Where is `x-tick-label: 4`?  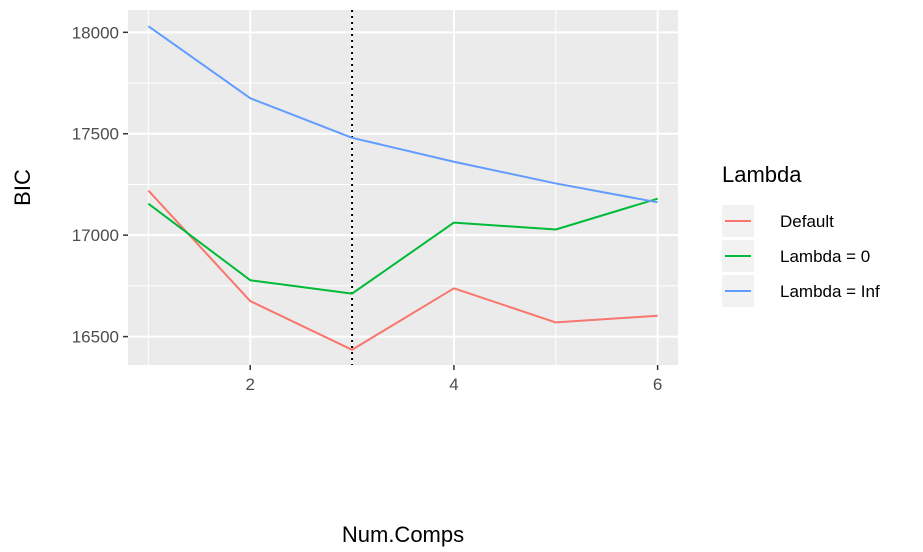 x-tick-label: 4 is located at coordinates (453, 384).